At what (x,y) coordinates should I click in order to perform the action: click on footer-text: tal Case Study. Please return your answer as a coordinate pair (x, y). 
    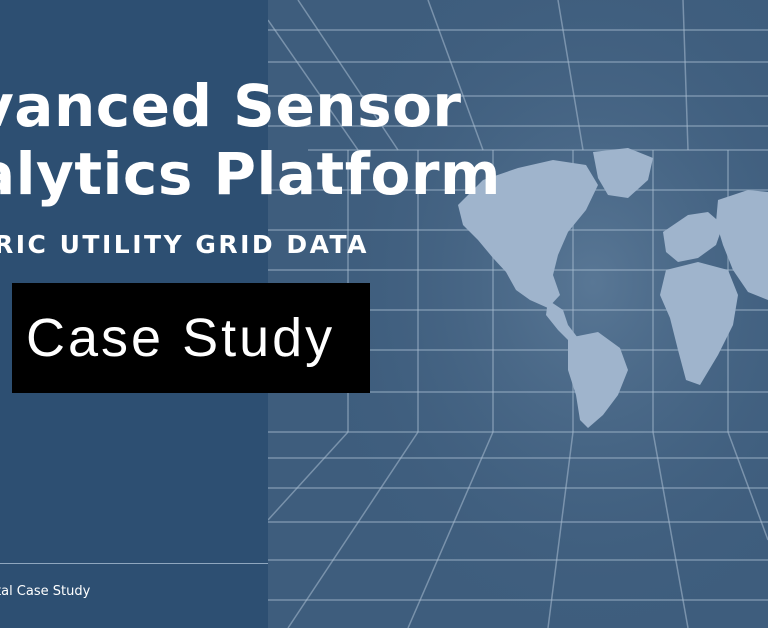
    Looking at the image, I should click on (45, 591).